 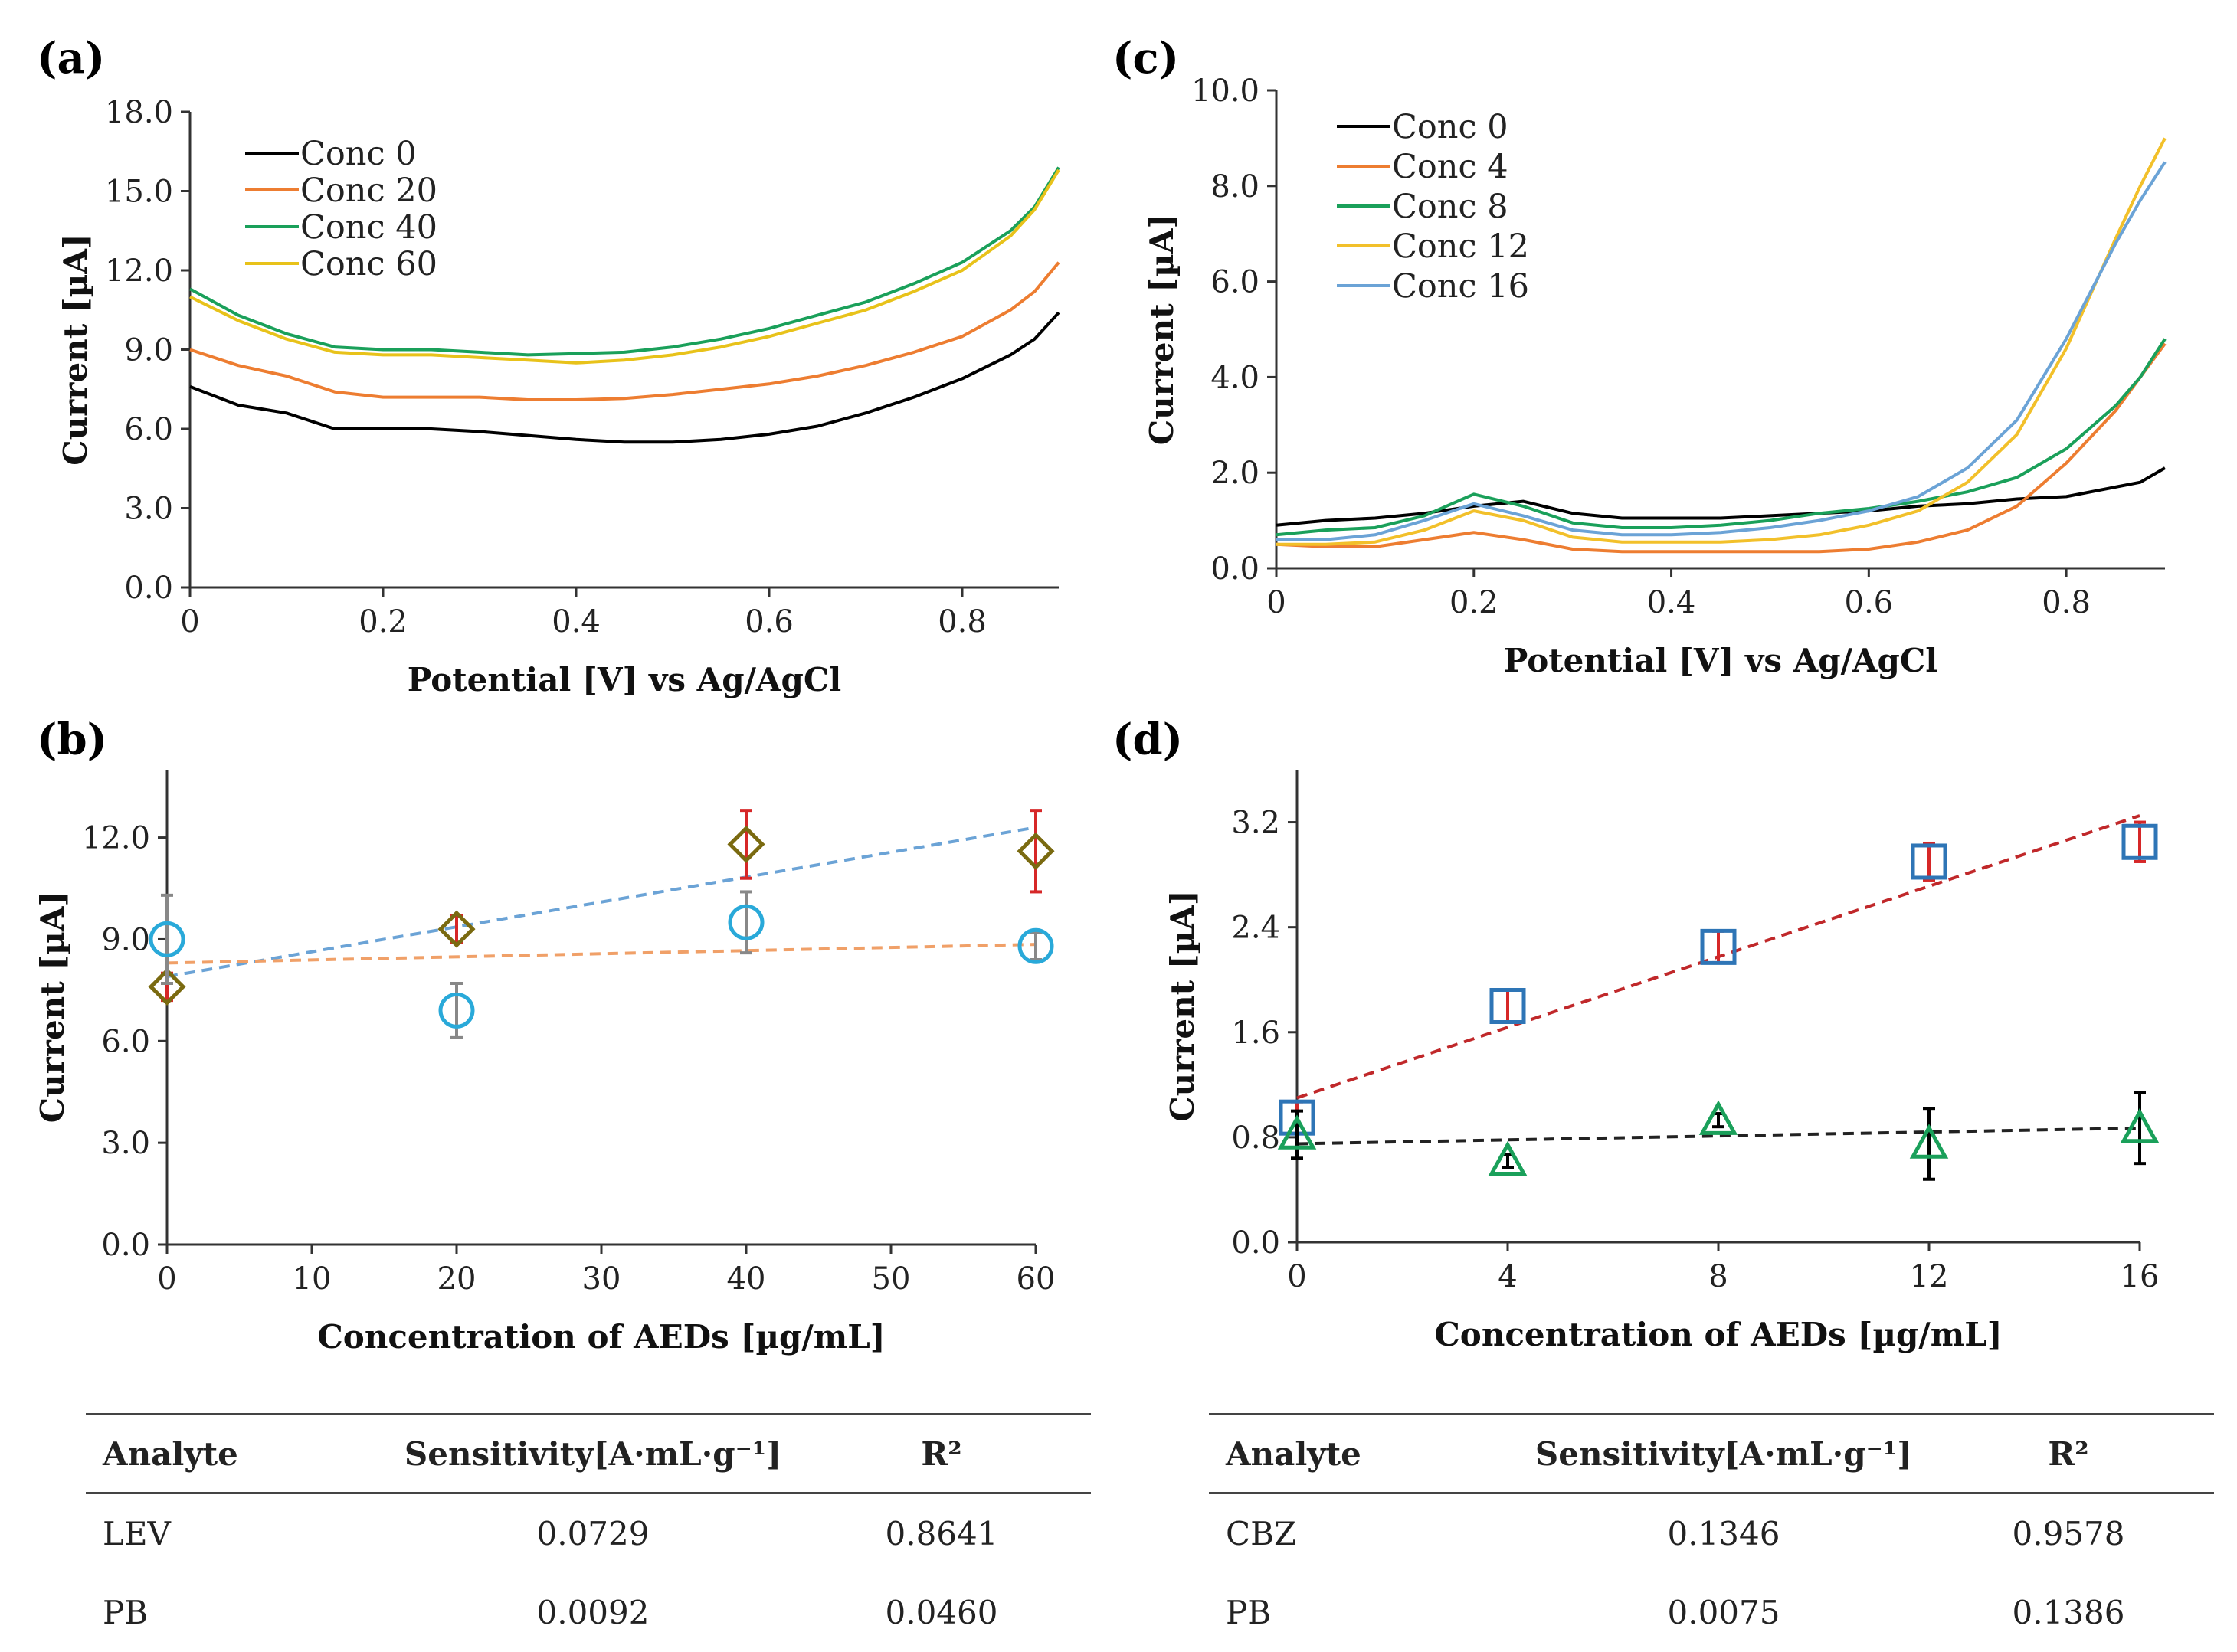 What do you see at coordinates (2068, 1533) in the screenshot?
I see `cell-r2: 0.9578` at bounding box center [2068, 1533].